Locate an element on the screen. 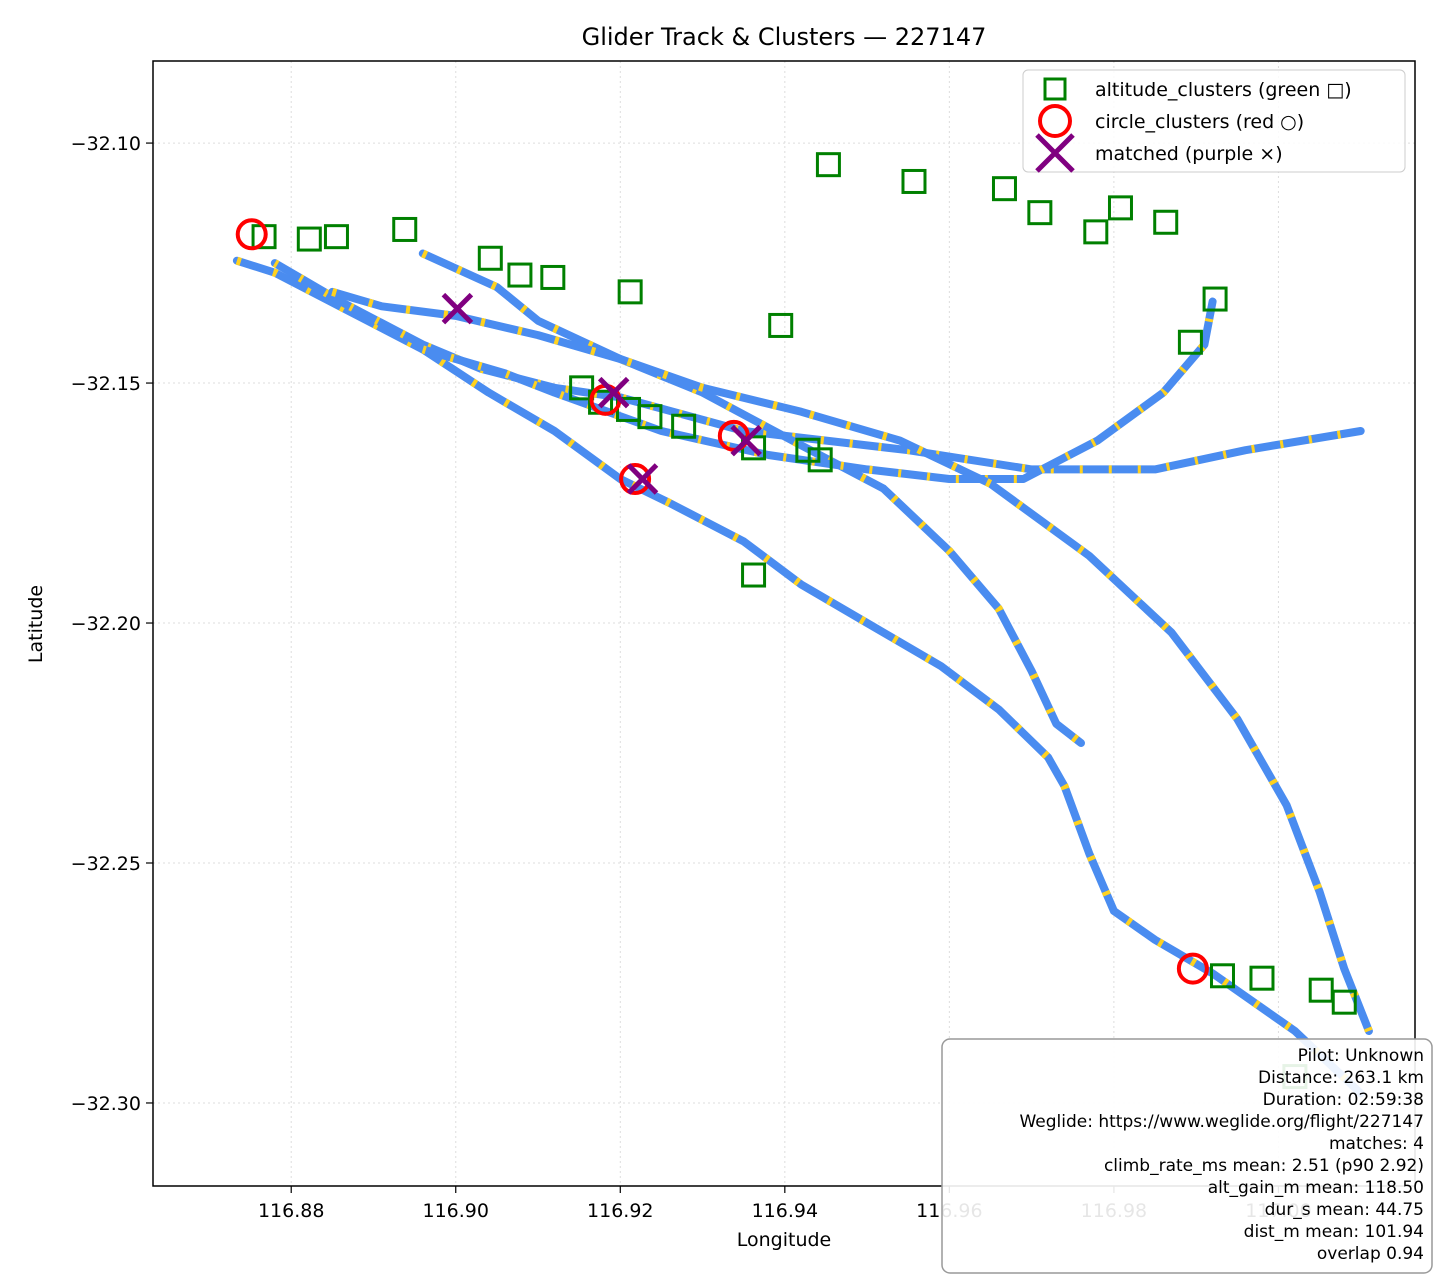 The height and width of the screenshot is (1280, 1440). legend-x-icon is located at coordinates (1055, 153).